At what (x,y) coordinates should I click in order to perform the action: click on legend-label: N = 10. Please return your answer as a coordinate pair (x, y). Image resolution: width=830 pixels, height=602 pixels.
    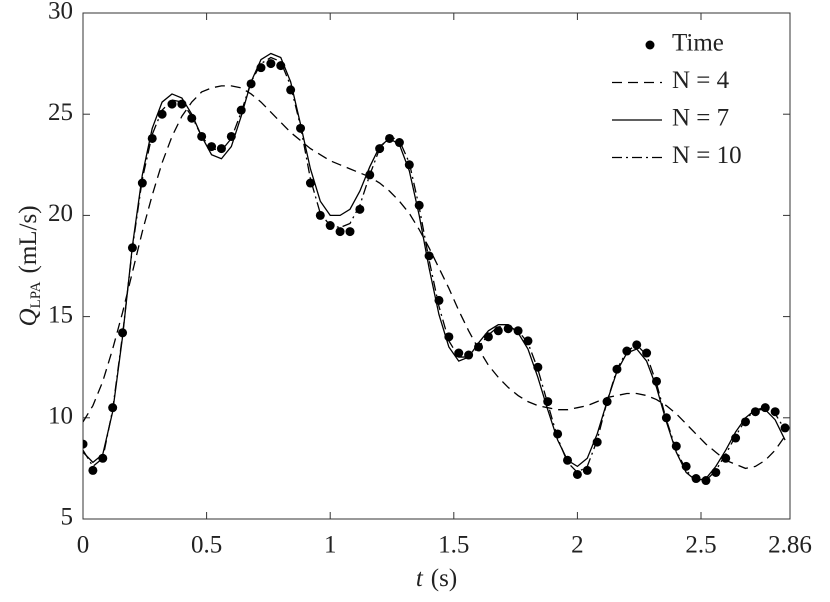
    Looking at the image, I should click on (707, 155).